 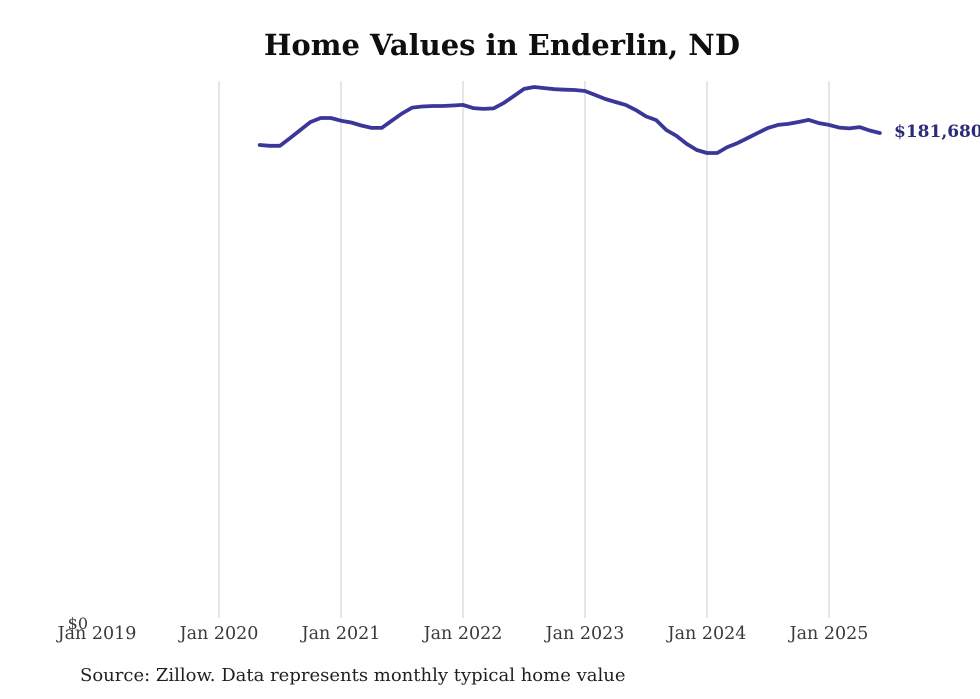 What do you see at coordinates (502, 45) in the screenshot?
I see `chart-title: Home Values in Enderlin, ND` at bounding box center [502, 45].